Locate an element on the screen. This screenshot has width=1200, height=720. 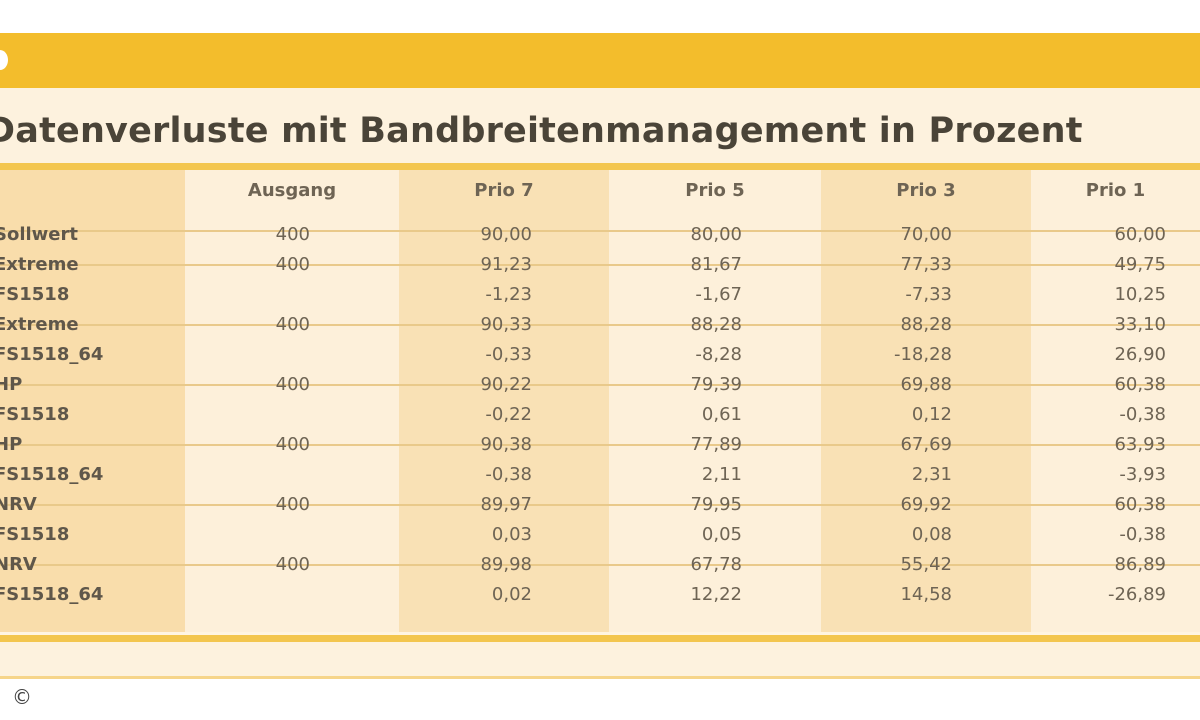
column-prio7-bg is located at coordinates (504, 401).